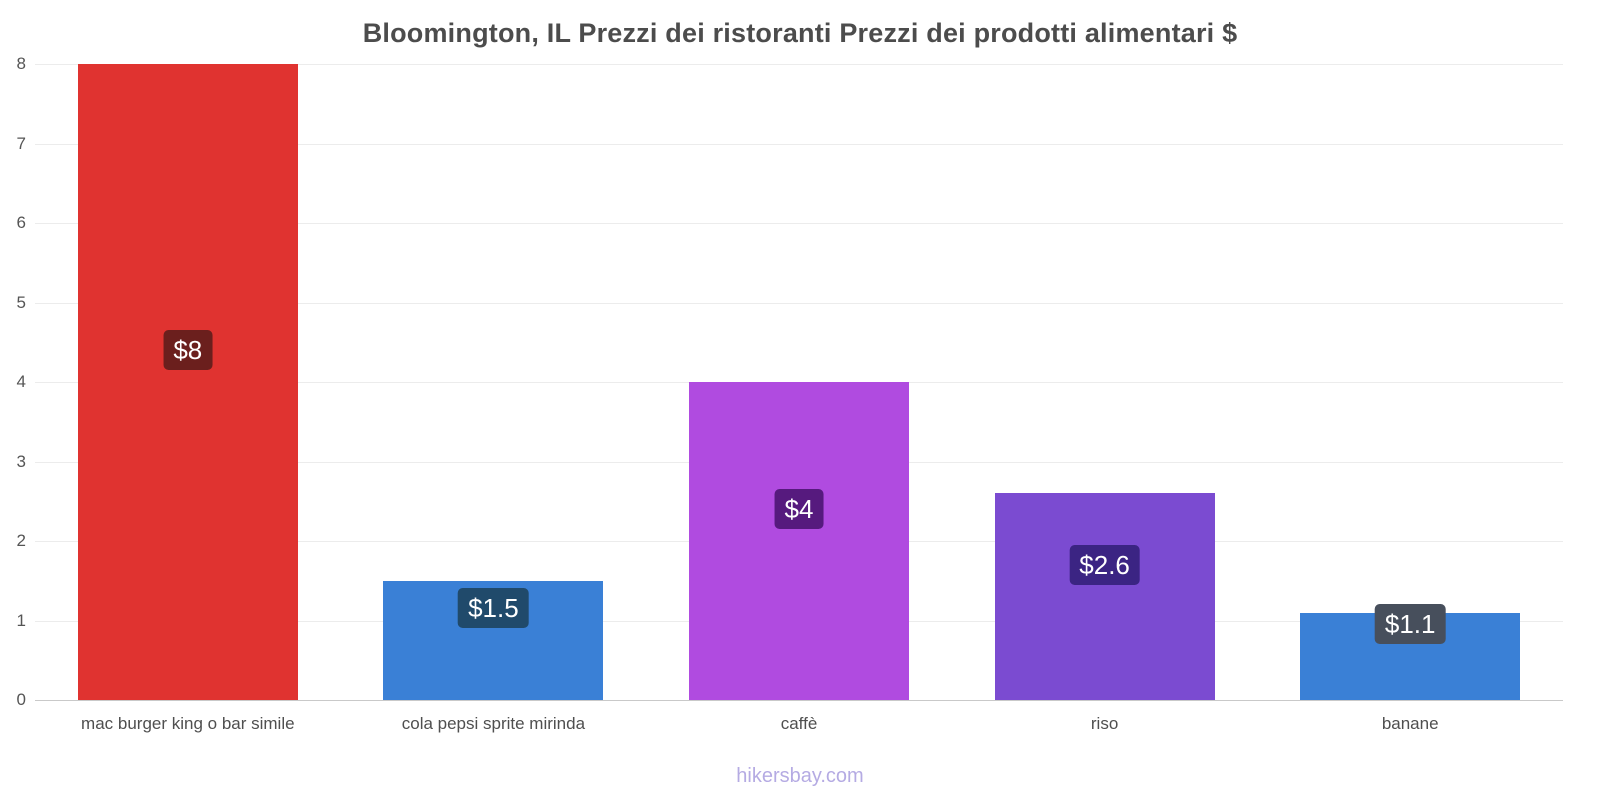 The width and height of the screenshot is (1600, 800). Describe the element at coordinates (188, 723) in the screenshot. I see `x-axis-category-label: mac burger king o bar simile` at that location.